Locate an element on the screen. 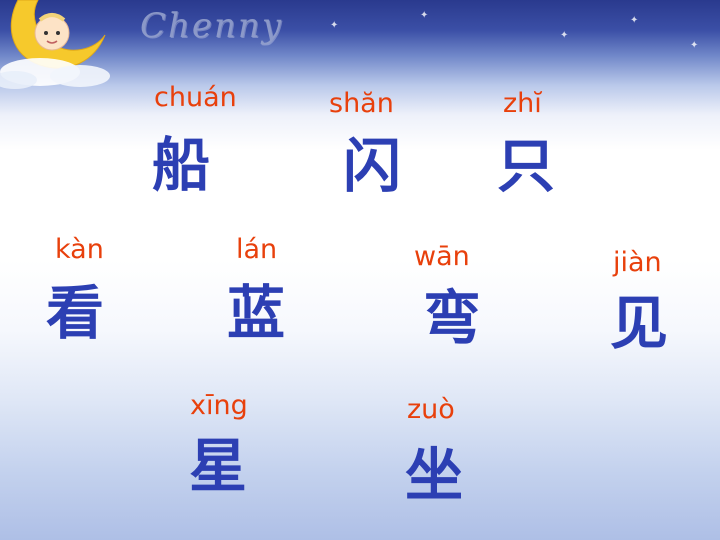 This screenshot has height=540, width=720. hanzi-shan: 闪 is located at coordinates (372, 166).